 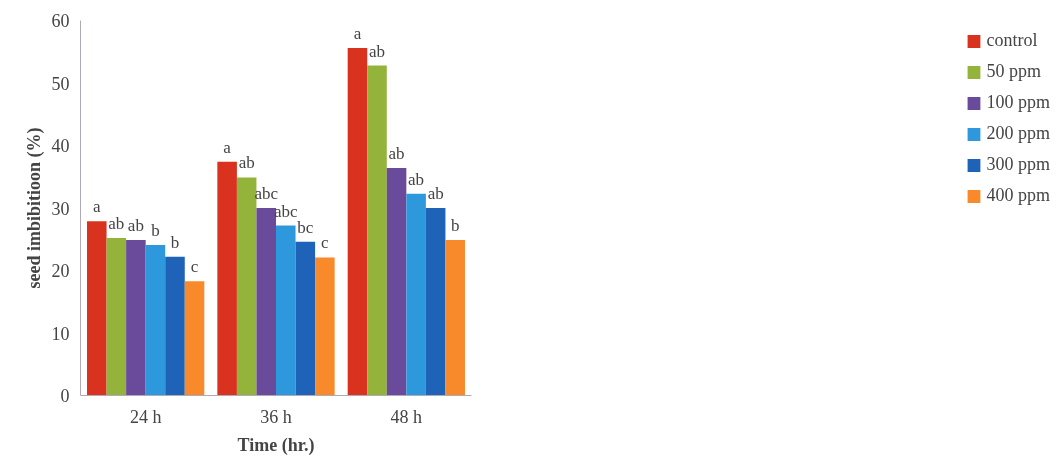 I want to click on data-label: abc, so click(x=286, y=211).